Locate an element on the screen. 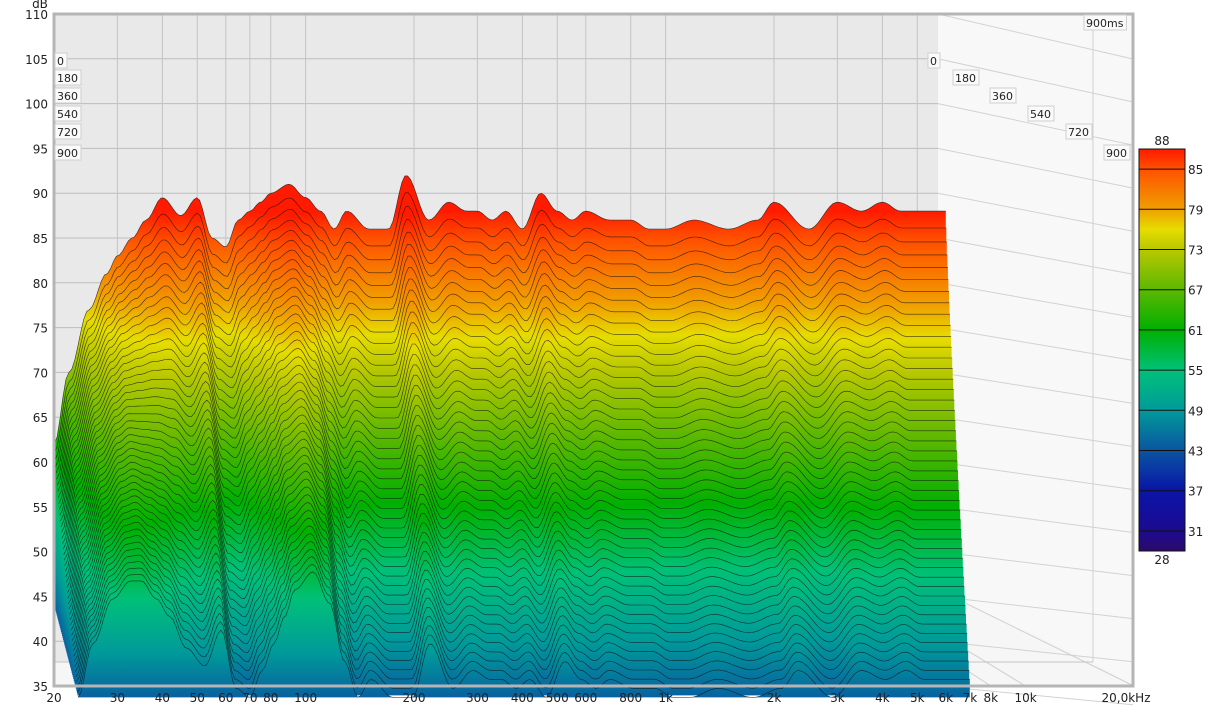  time-label-left: 720 is located at coordinates (67, 132).